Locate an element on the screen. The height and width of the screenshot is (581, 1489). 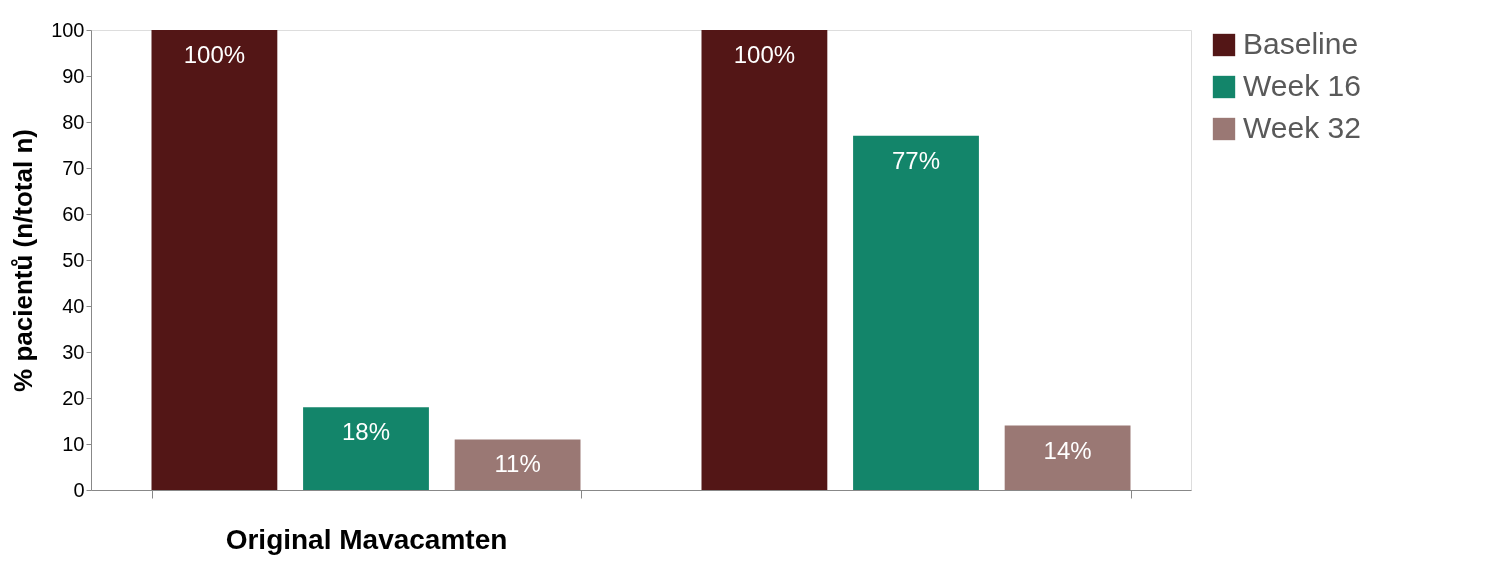
y-tick-label: 0 is located at coordinates (79, 489).